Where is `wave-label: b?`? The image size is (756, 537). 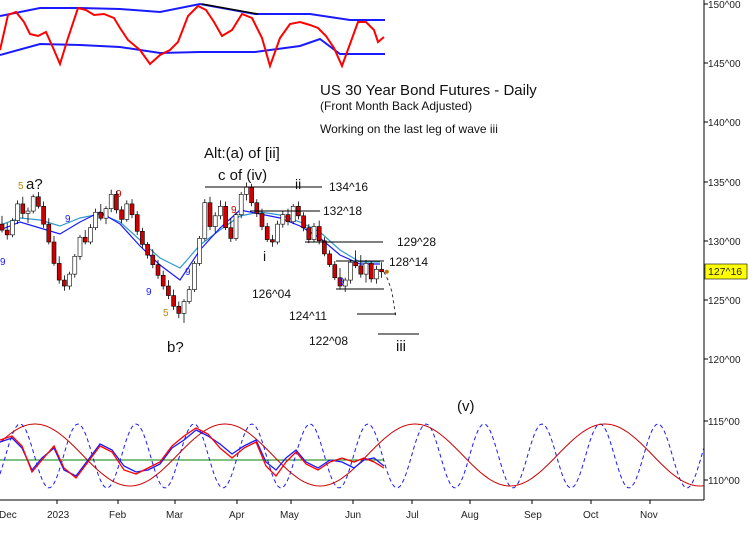 wave-label: b? is located at coordinates (175, 347).